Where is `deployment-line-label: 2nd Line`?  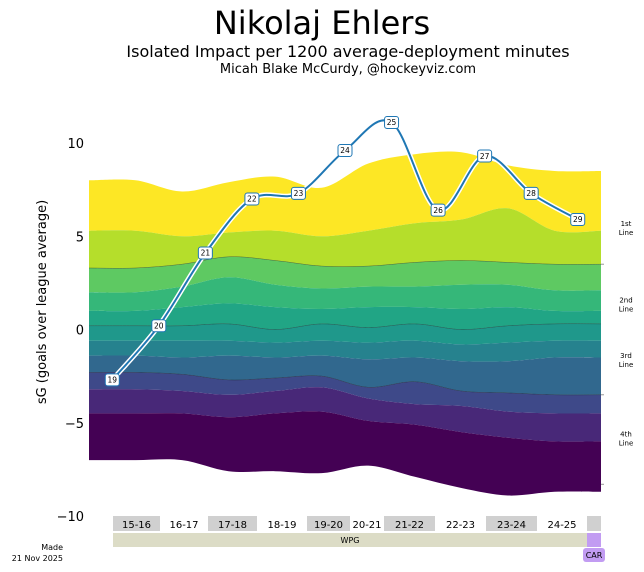
deployment-line-label: 2nd Line is located at coordinates (626, 304).